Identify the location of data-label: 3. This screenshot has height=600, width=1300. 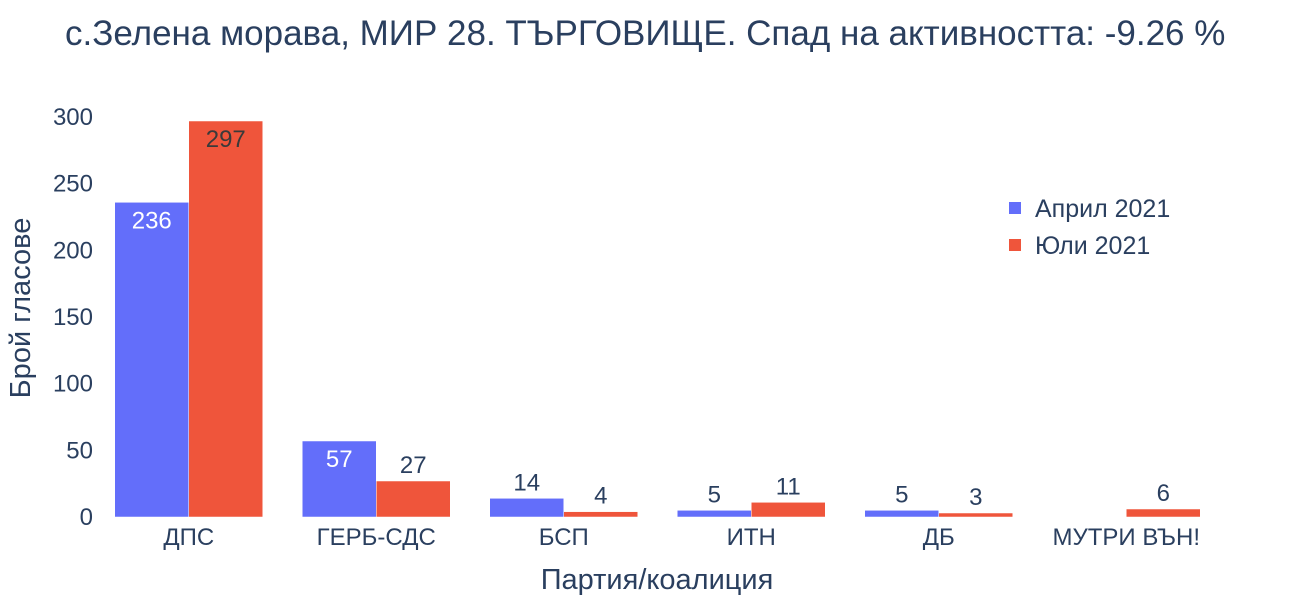
(975, 497).